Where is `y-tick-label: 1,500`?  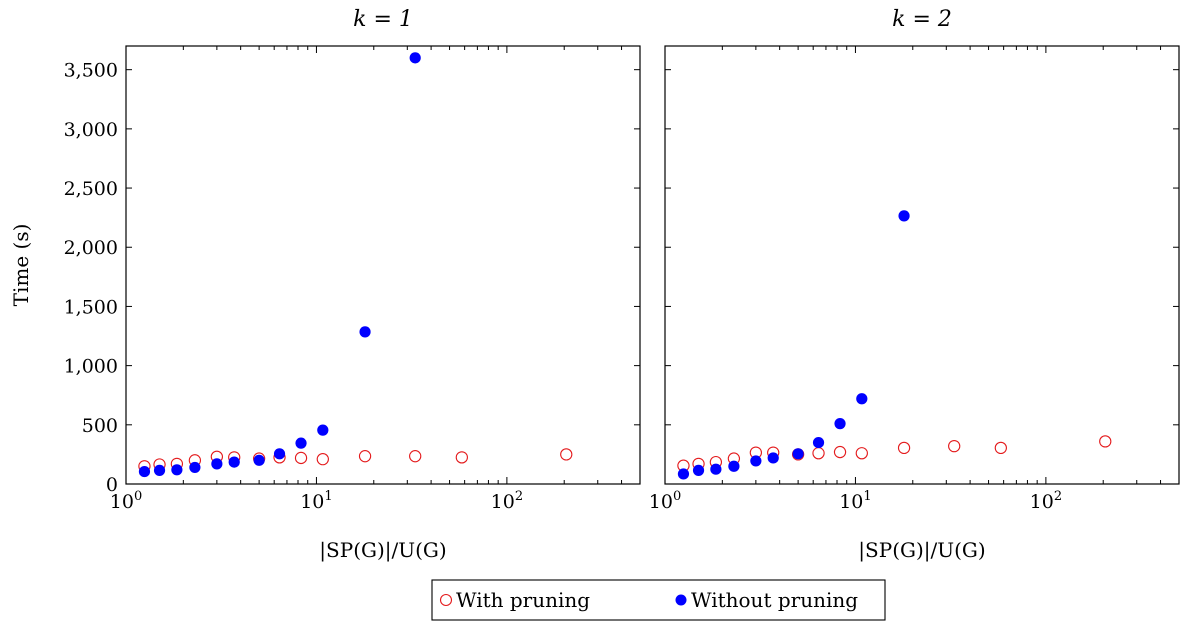 y-tick-label: 1,500 is located at coordinates (91, 307).